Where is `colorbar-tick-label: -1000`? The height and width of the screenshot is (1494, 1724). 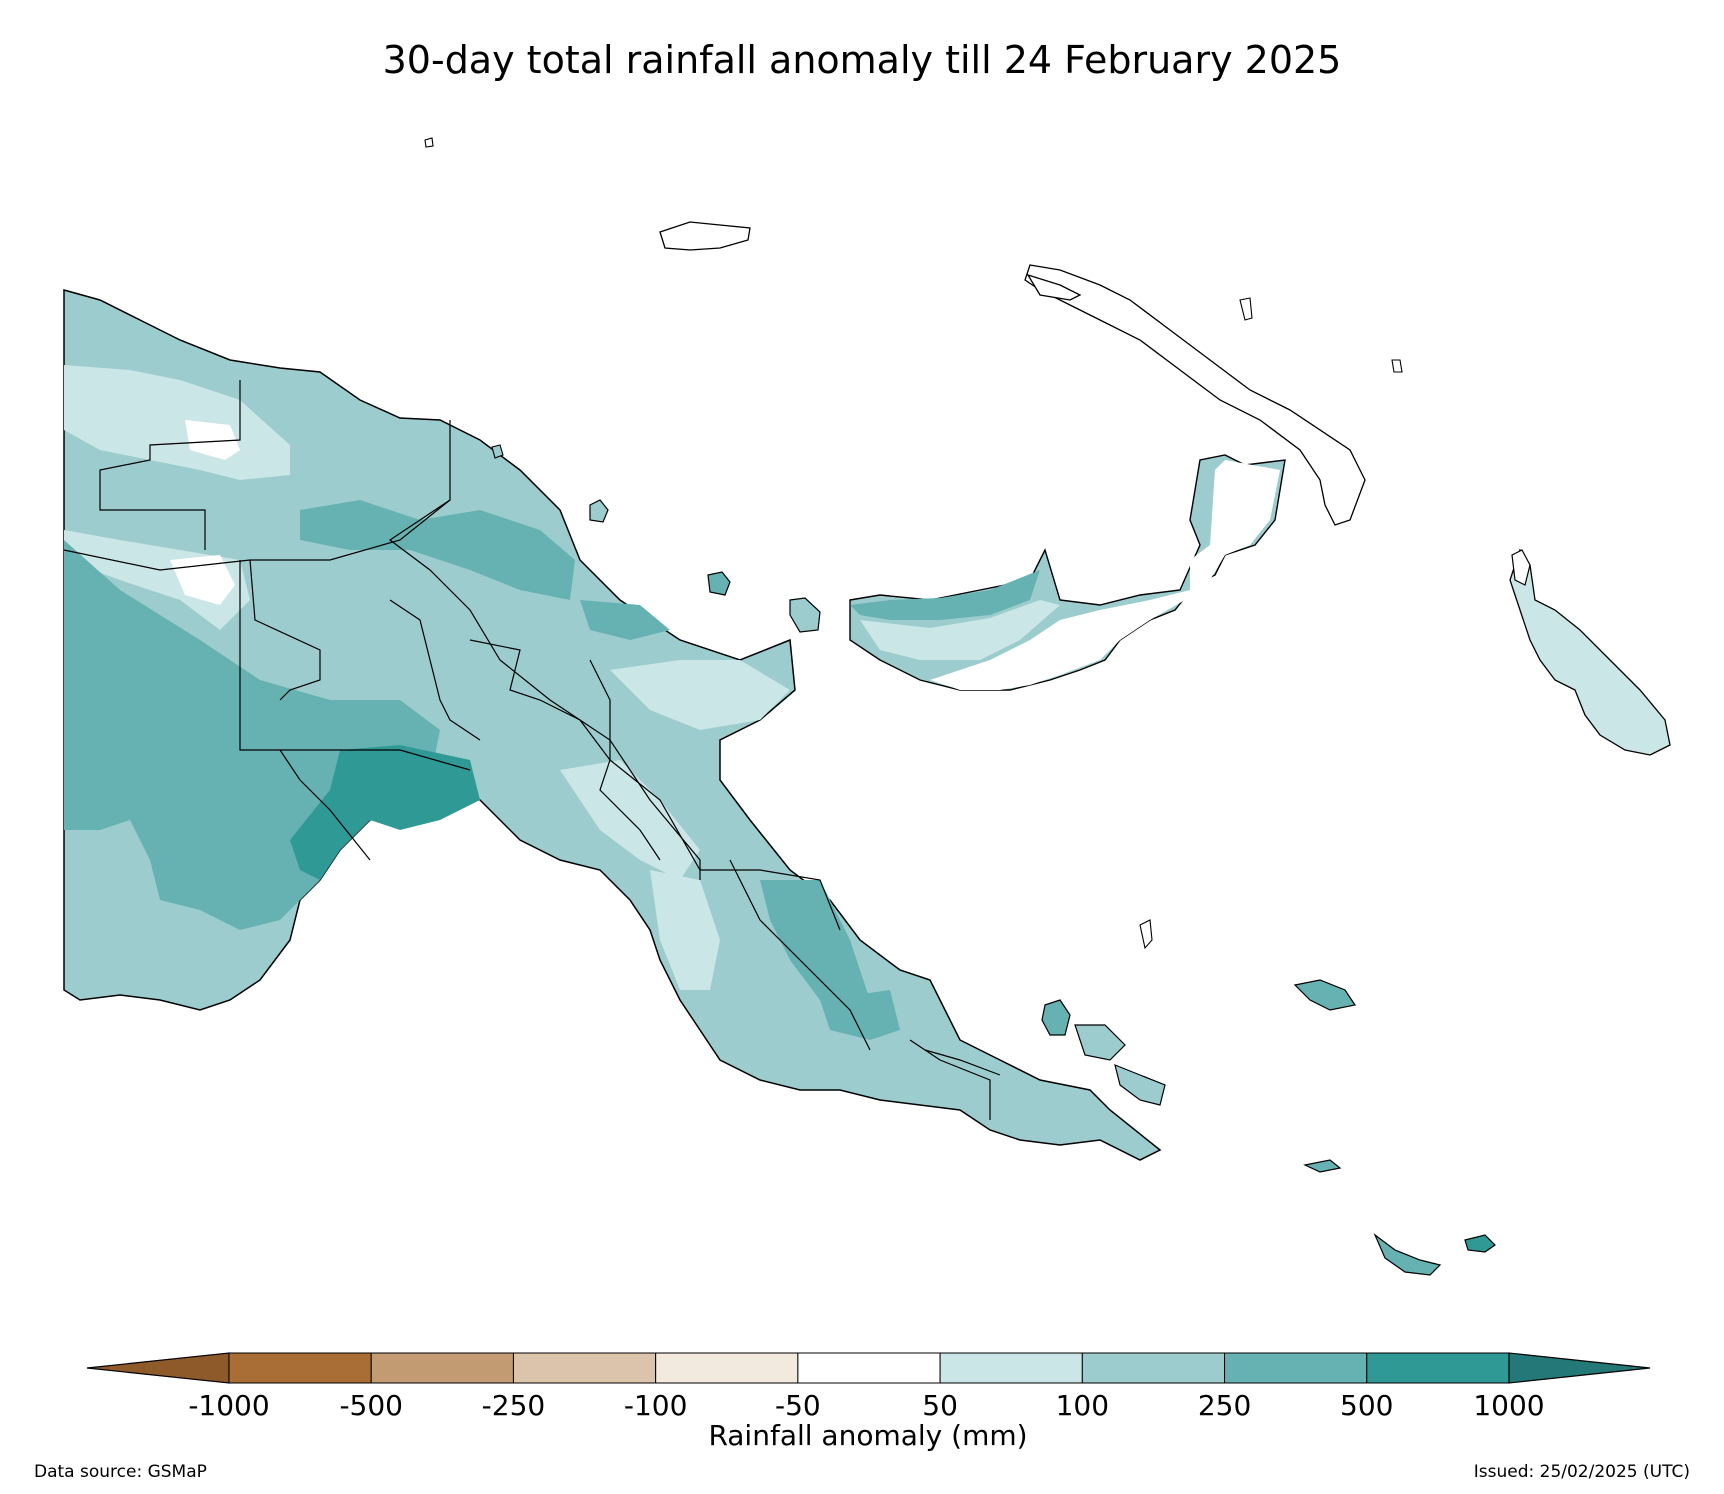 colorbar-tick-label: -1000 is located at coordinates (228, 1405).